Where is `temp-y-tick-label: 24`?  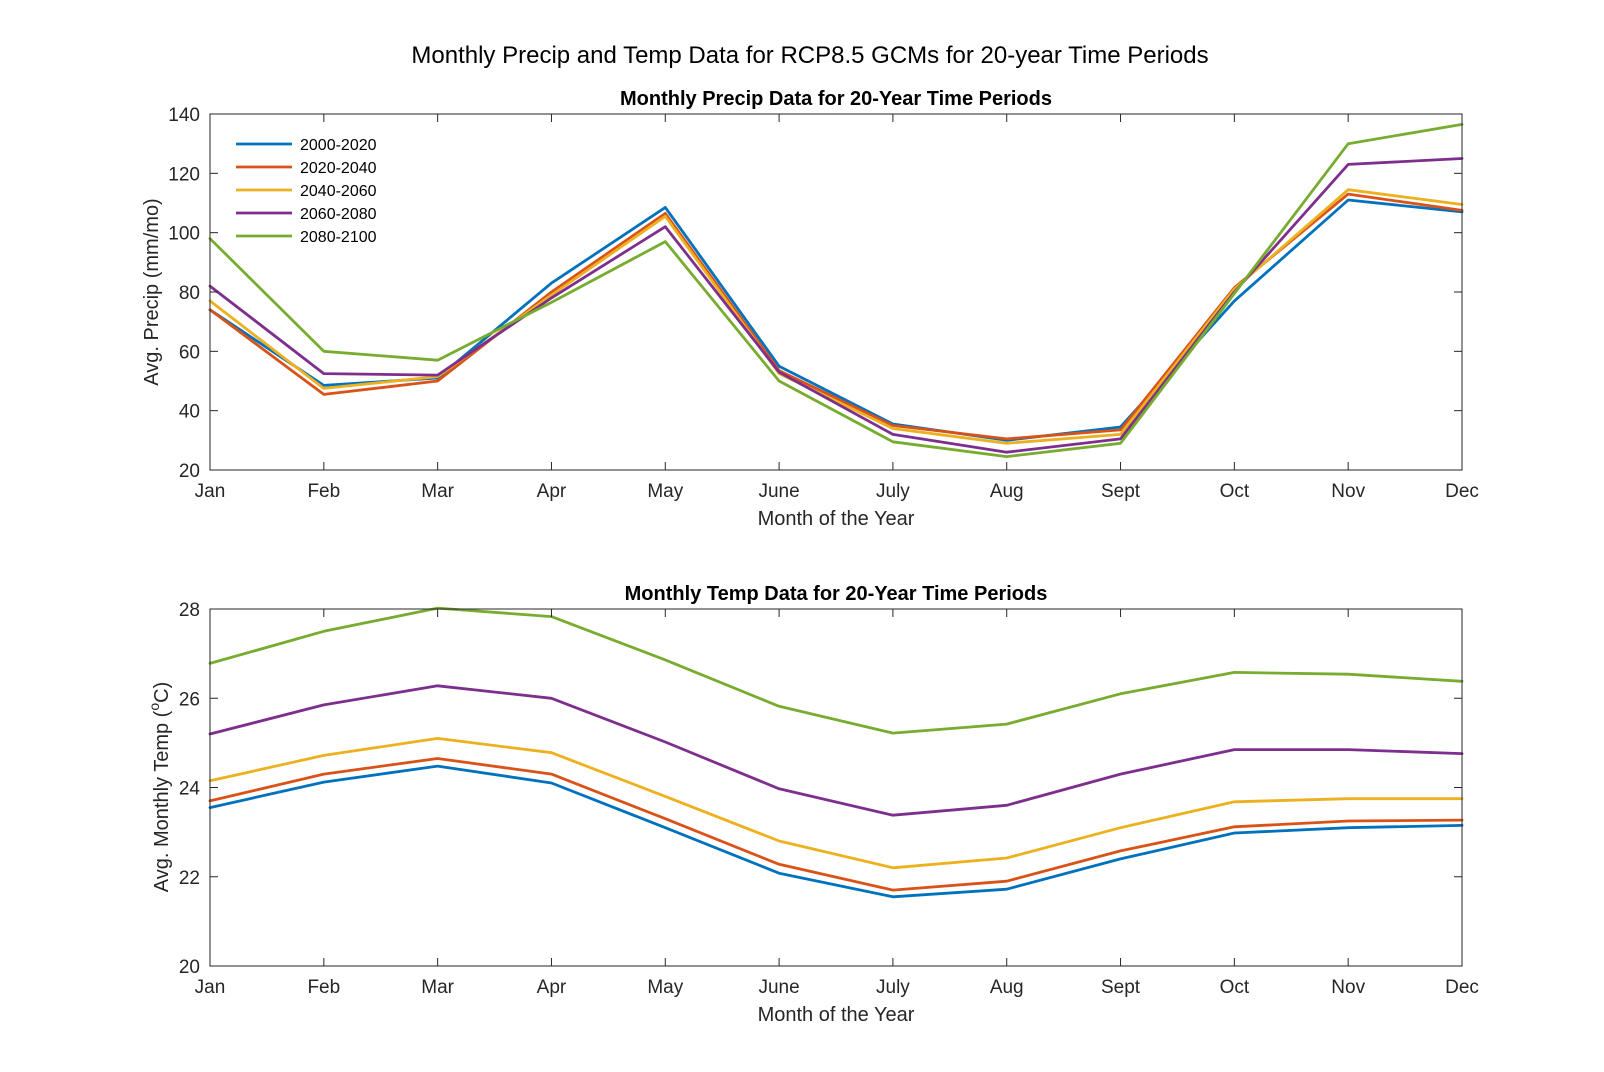
temp-y-tick-label: 24 is located at coordinates (190, 789).